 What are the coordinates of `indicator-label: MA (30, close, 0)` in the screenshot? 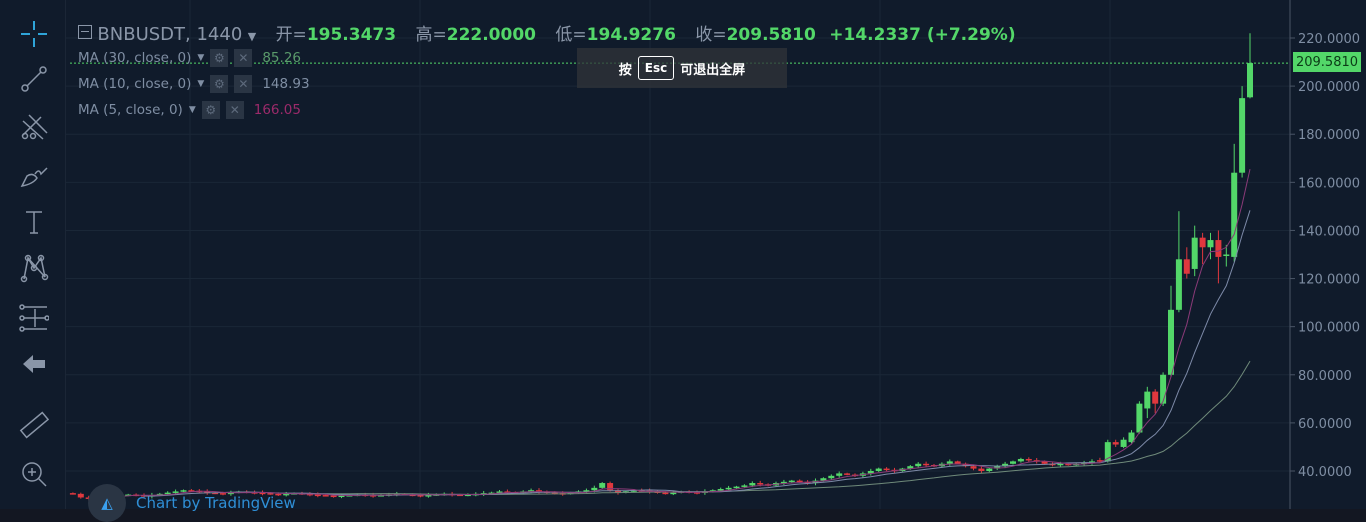 It's located at (135, 58).